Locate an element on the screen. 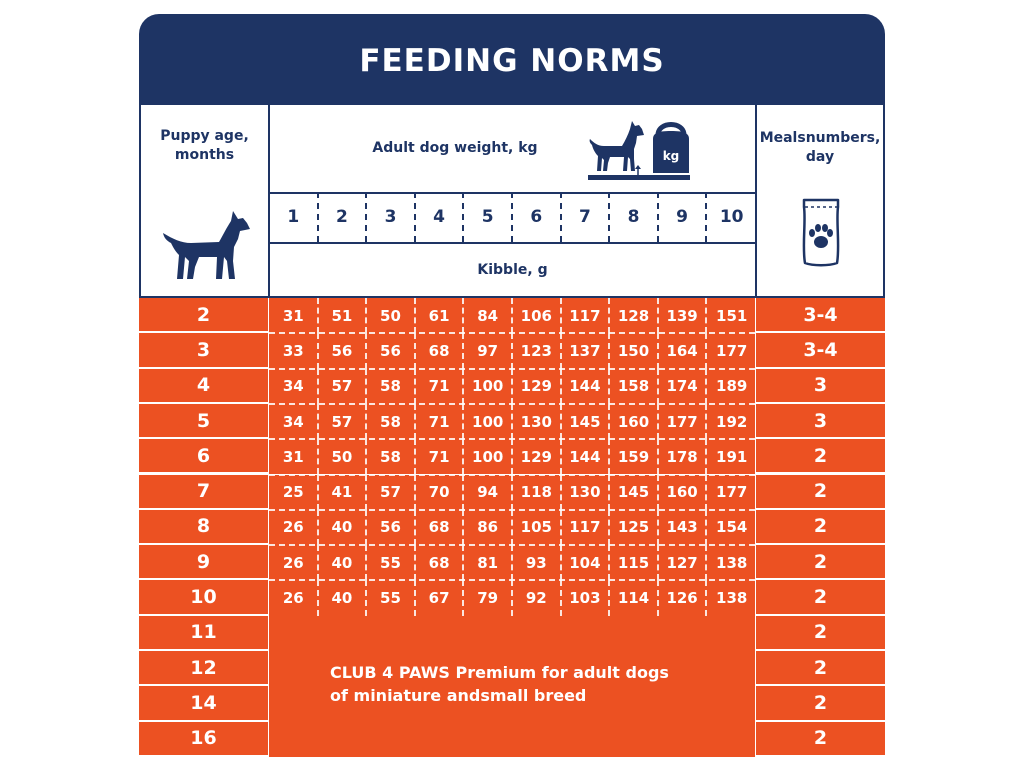 The width and height of the screenshot is (1024, 768). age-header-cell: Puppy age, months is located at coordinates (204, 201).